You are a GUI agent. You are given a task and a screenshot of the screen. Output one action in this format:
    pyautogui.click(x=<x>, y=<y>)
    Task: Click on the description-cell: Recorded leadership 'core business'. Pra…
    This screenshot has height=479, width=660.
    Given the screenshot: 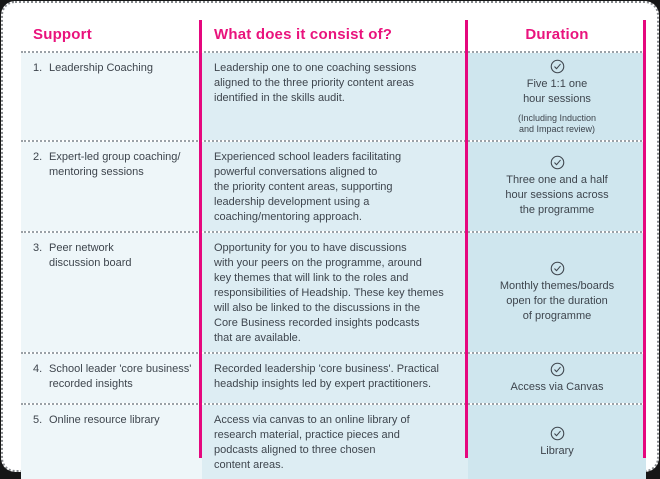 What is the action you would take?
    pyautogui.click(x=335, y=378)
    